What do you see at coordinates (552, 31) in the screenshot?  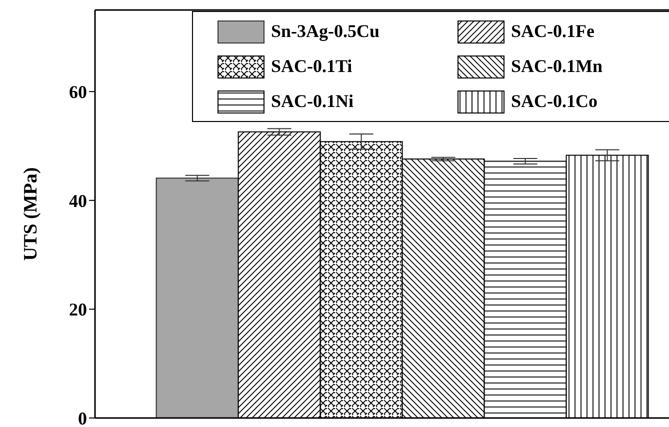 I see `legend-label: SAC-0.1Fe` at bounding box center [552, 31].